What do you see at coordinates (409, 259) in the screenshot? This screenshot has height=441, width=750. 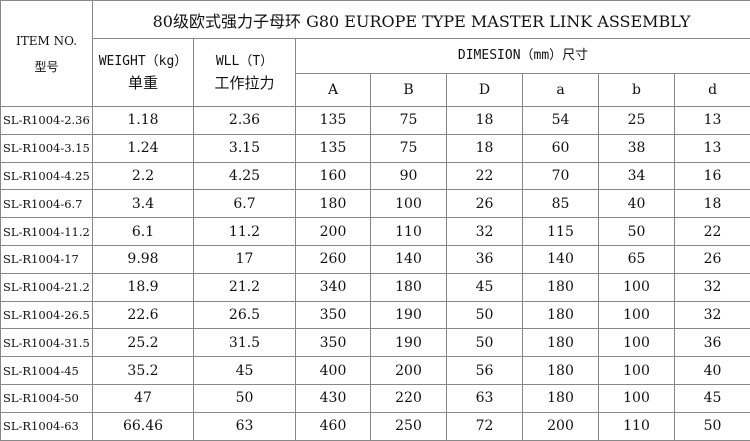 I see `value-cell: 140` at bounding box center [409, 259].